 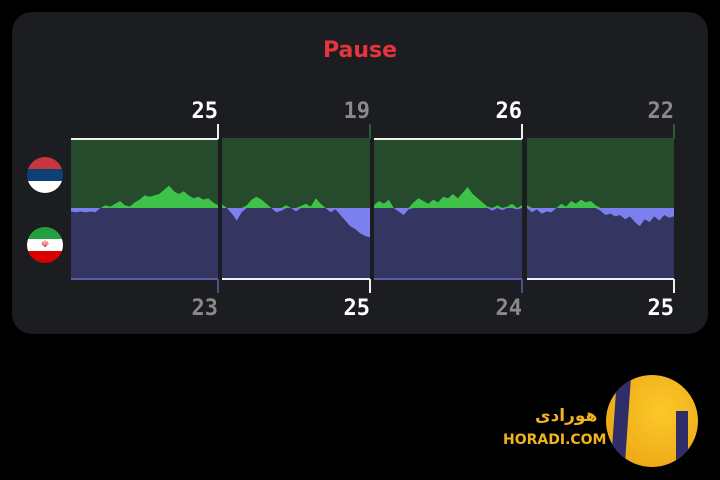 What do you see at coordinates (45, 245) in the screenshot?
I see `iran-flag-icon: ☫` at bounding box center [45, 245].